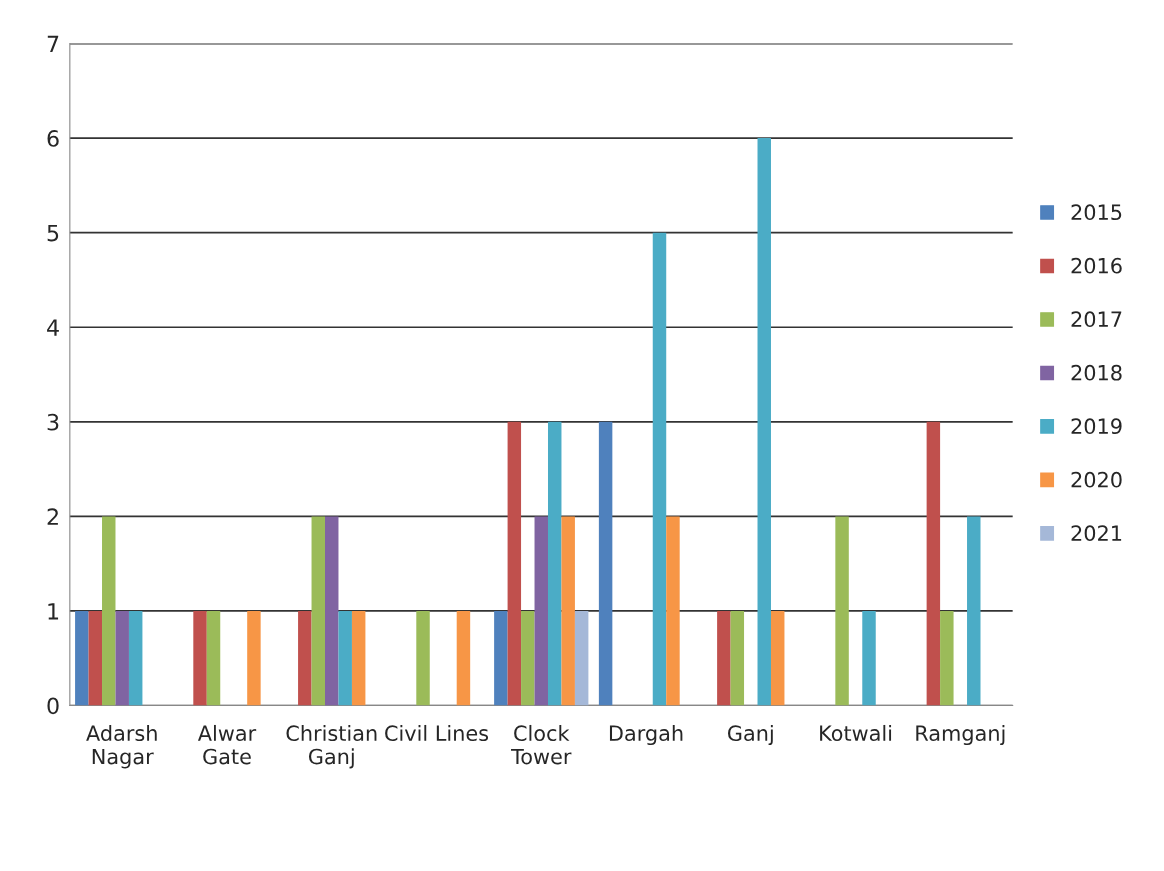 This screenshot has height=871, width=1164. I want to click on y-tick-label: 4, so click(53, 327).